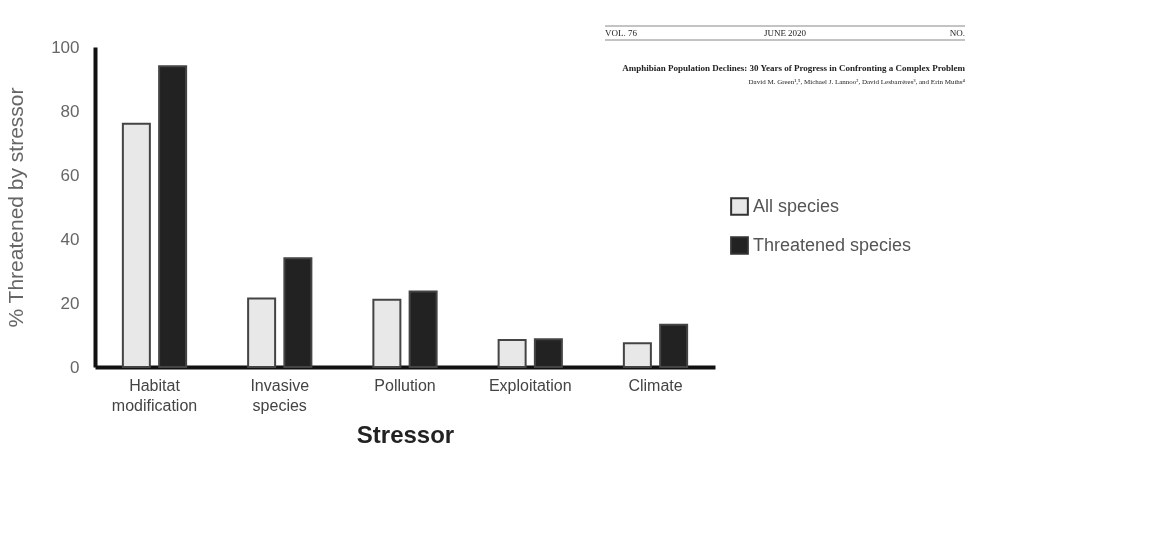 Image resolution: width=1163 pixels, height=550 pixels. What do you see at coordinates (70, 175) in the screenshot?
I see `y-tick-label: 60` at bounding box center [70, 175].